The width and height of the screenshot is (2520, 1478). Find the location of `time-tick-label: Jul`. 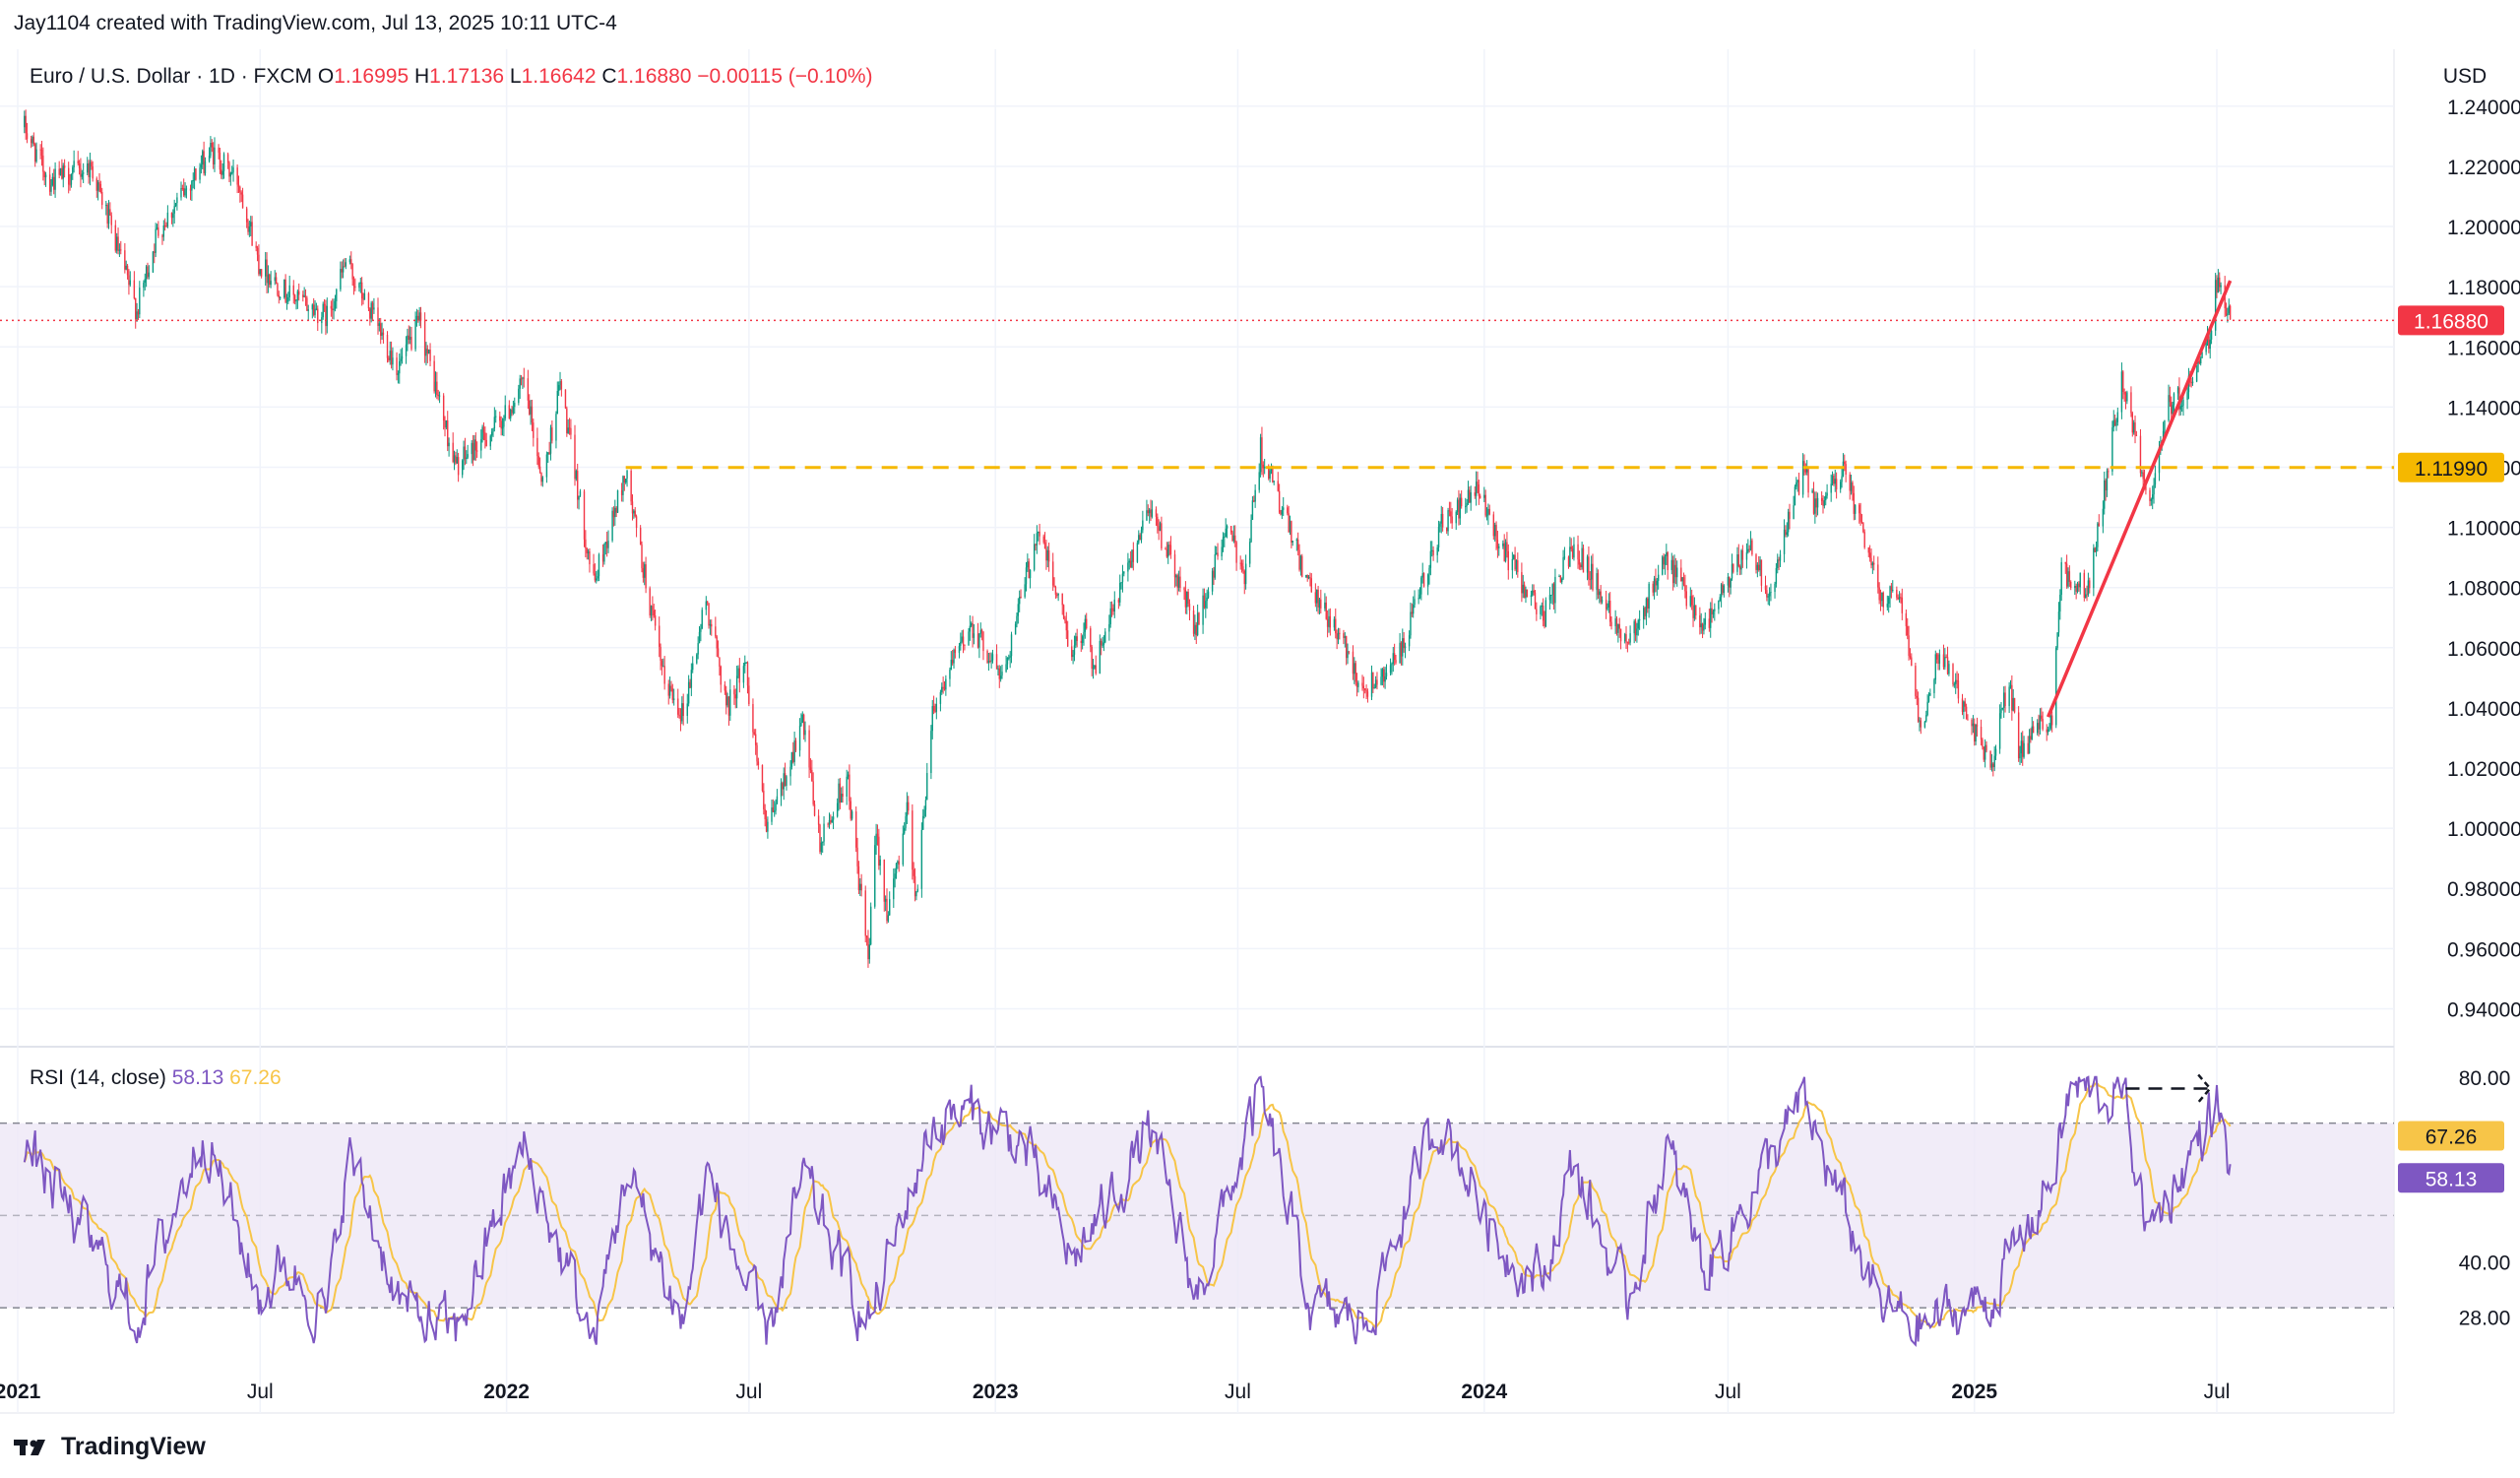

time-tick-label: Jul is located at coordinates (2217, 1392).